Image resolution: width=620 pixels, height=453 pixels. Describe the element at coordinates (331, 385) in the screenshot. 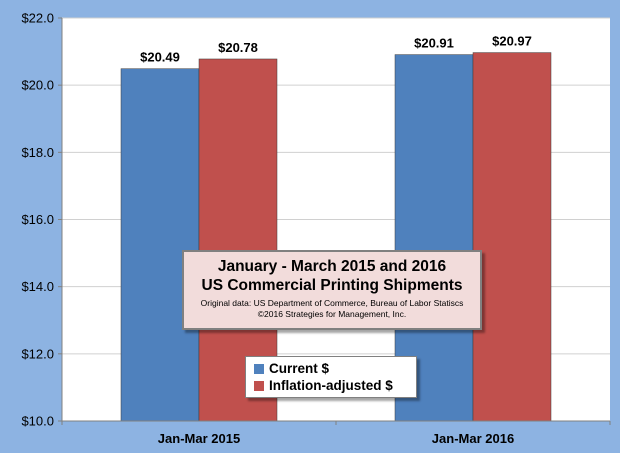

I see `legend-label-inflation: Inflation-adjusted $` at that location.